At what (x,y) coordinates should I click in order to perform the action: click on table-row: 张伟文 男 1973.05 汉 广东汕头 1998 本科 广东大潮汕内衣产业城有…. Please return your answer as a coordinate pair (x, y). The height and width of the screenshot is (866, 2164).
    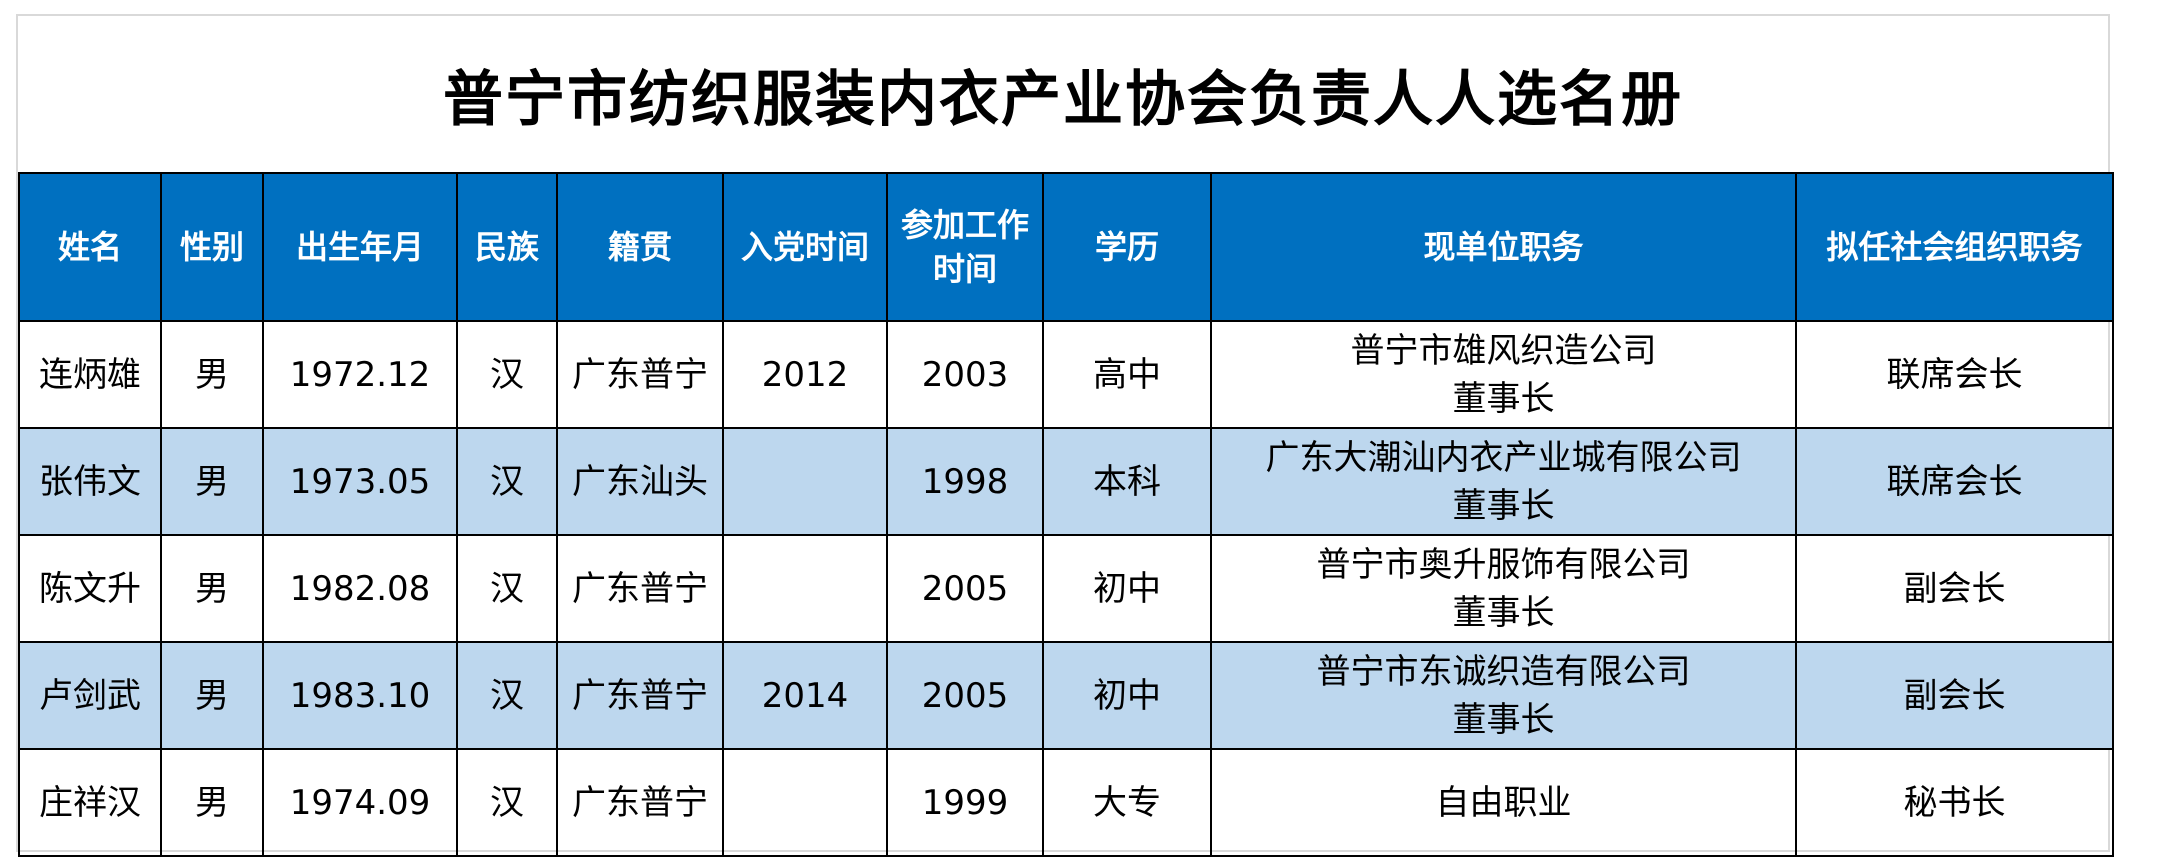
    Looking at the image, I should click on (1066, 481).